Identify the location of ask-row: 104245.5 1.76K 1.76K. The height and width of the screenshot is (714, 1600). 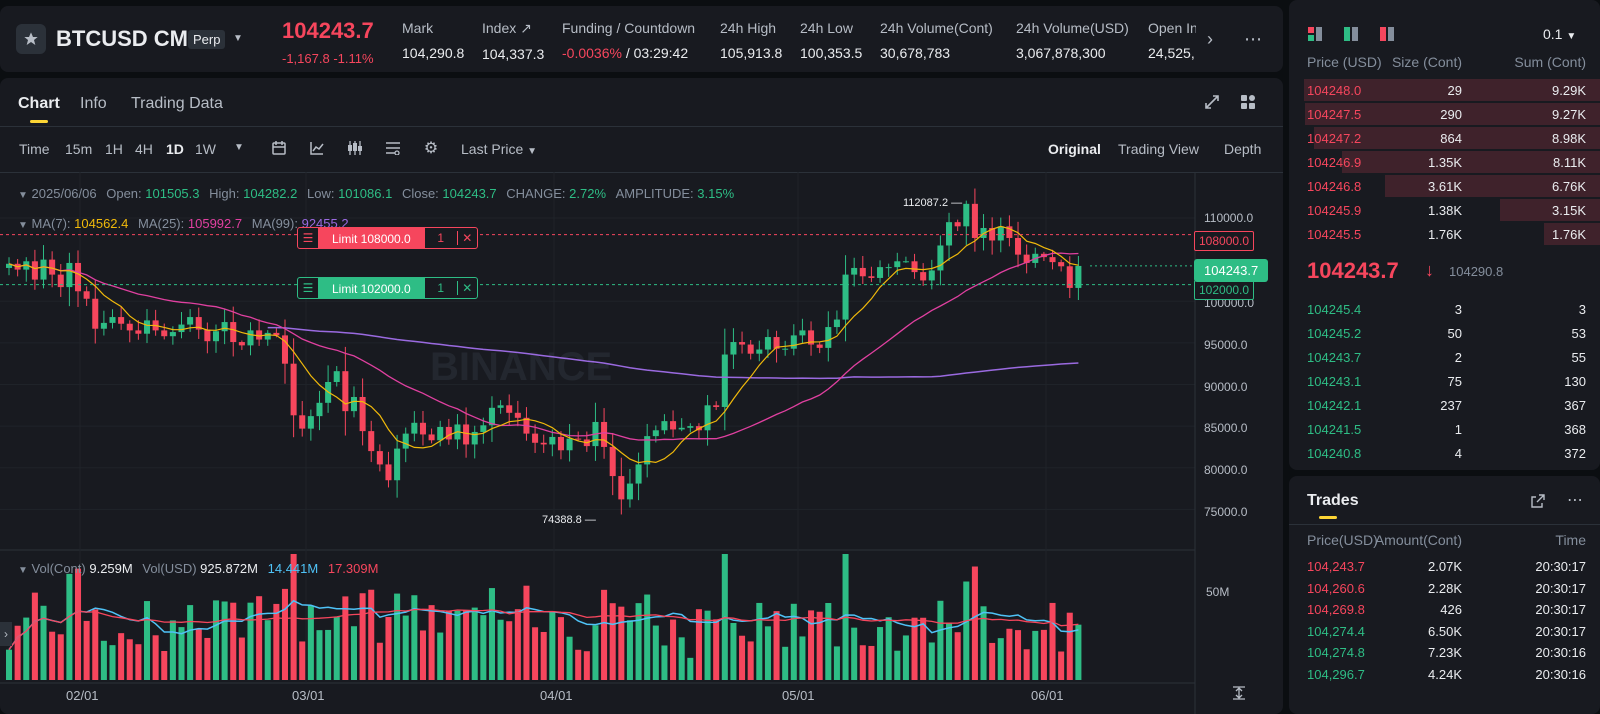
(1444, 234).